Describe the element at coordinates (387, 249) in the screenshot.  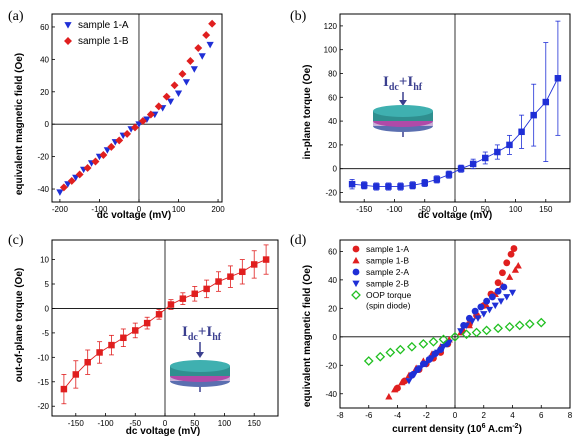
I see `panel-d-legend-label: sample 1-A` at that location.